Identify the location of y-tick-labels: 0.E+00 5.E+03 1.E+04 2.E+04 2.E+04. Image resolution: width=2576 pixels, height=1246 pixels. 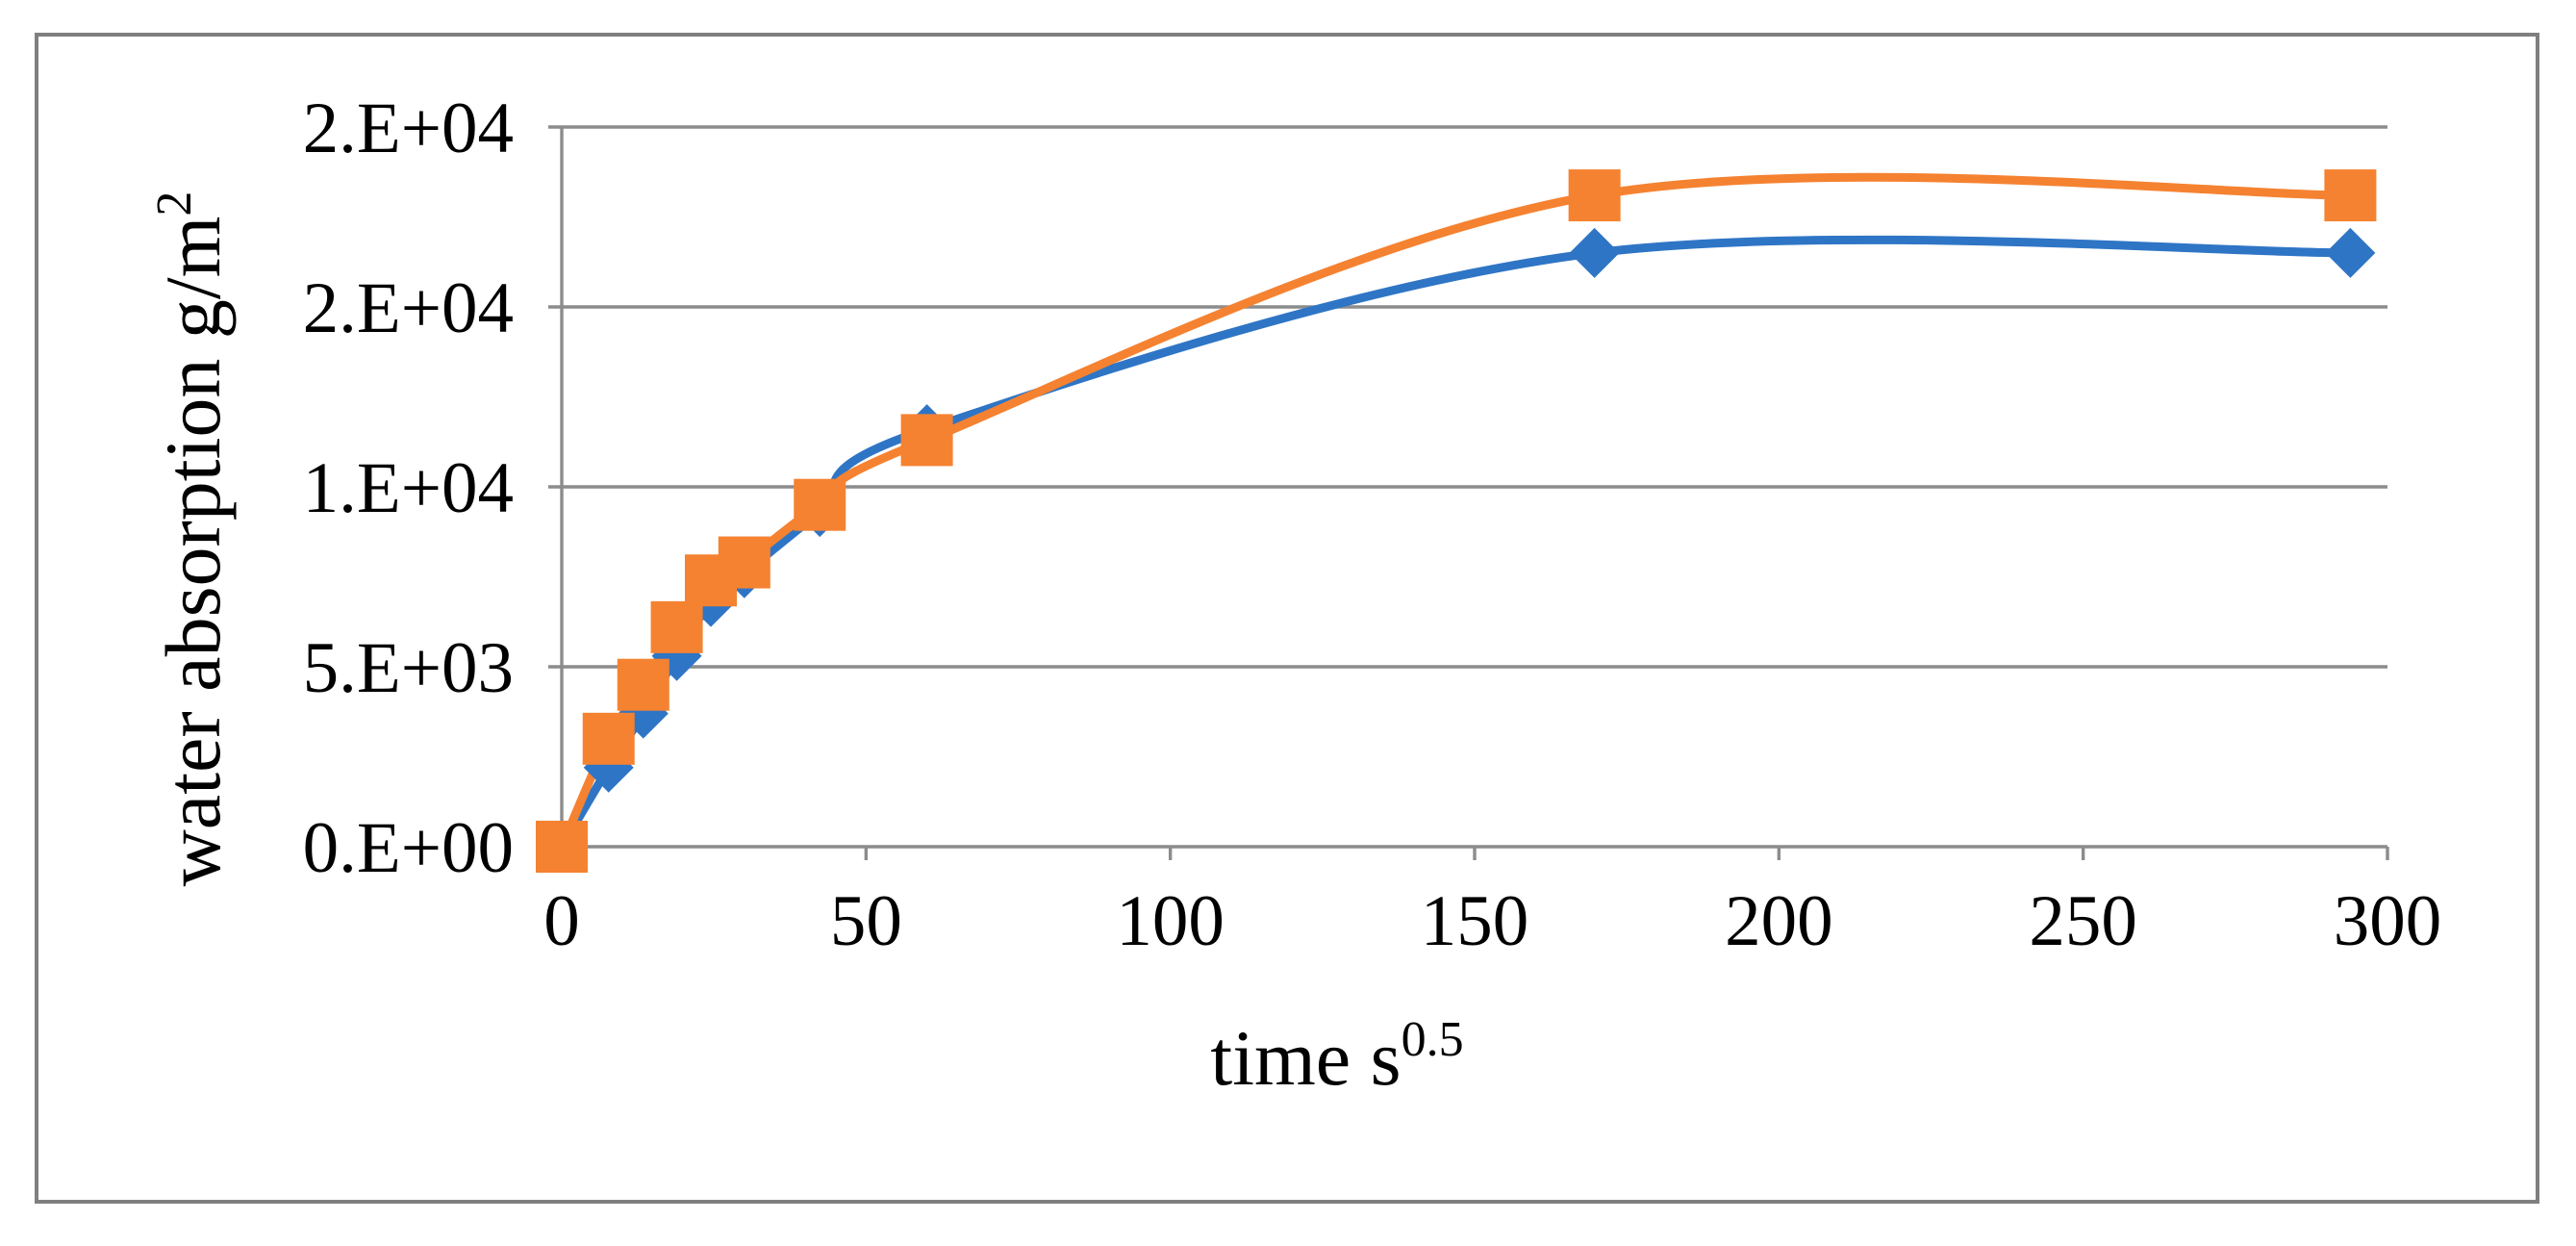
(409, 488).